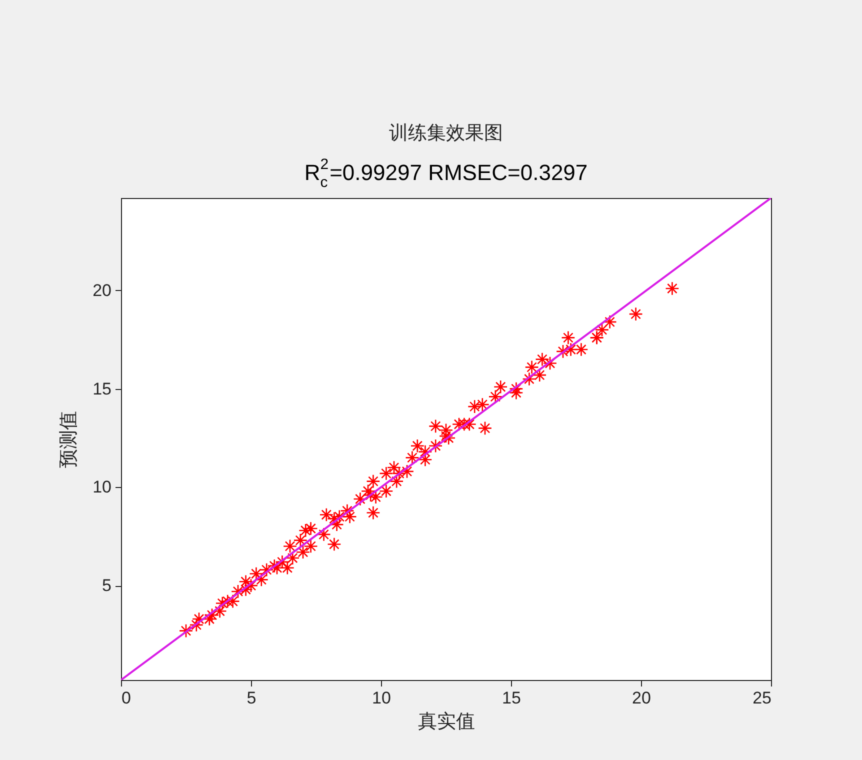  I want to click on y-axis-title: 预测值, so click(69, 439).